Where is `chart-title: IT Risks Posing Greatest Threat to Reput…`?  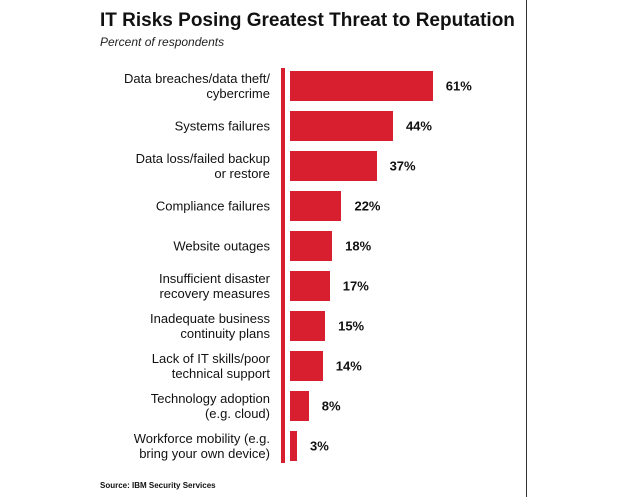
chart-title: IT Risks Posing Greatest Threat to Reput… is located at coordinates (307, 20).